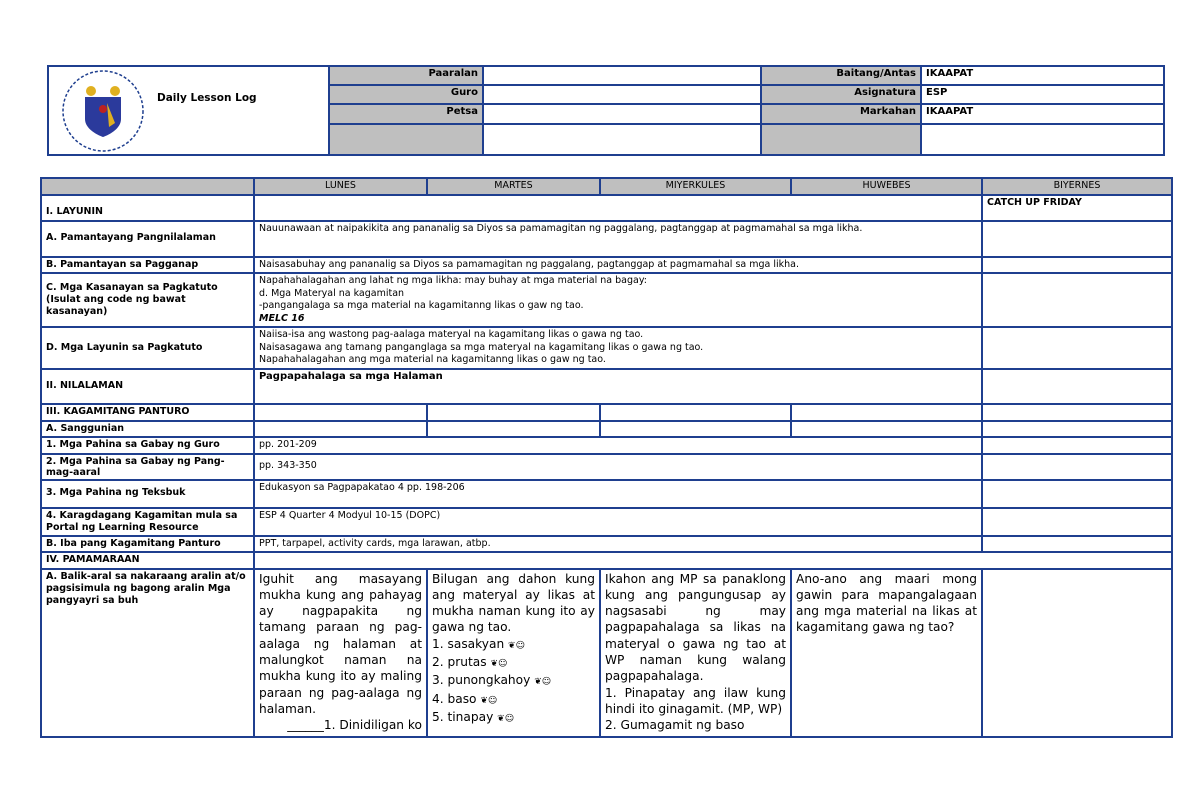  I want to click on corner-cell, so click(147, 186).